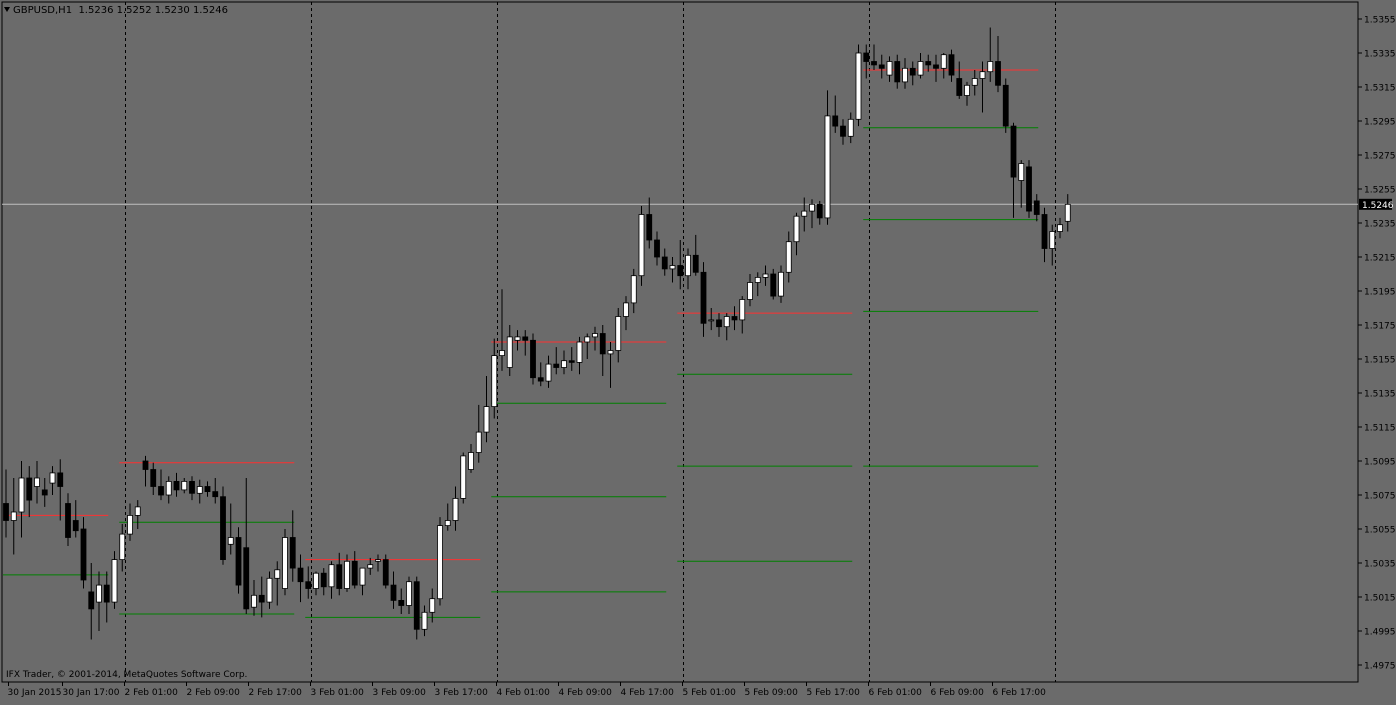  I want to click on price-tick-label: 1.5355, so click(1380, 21).